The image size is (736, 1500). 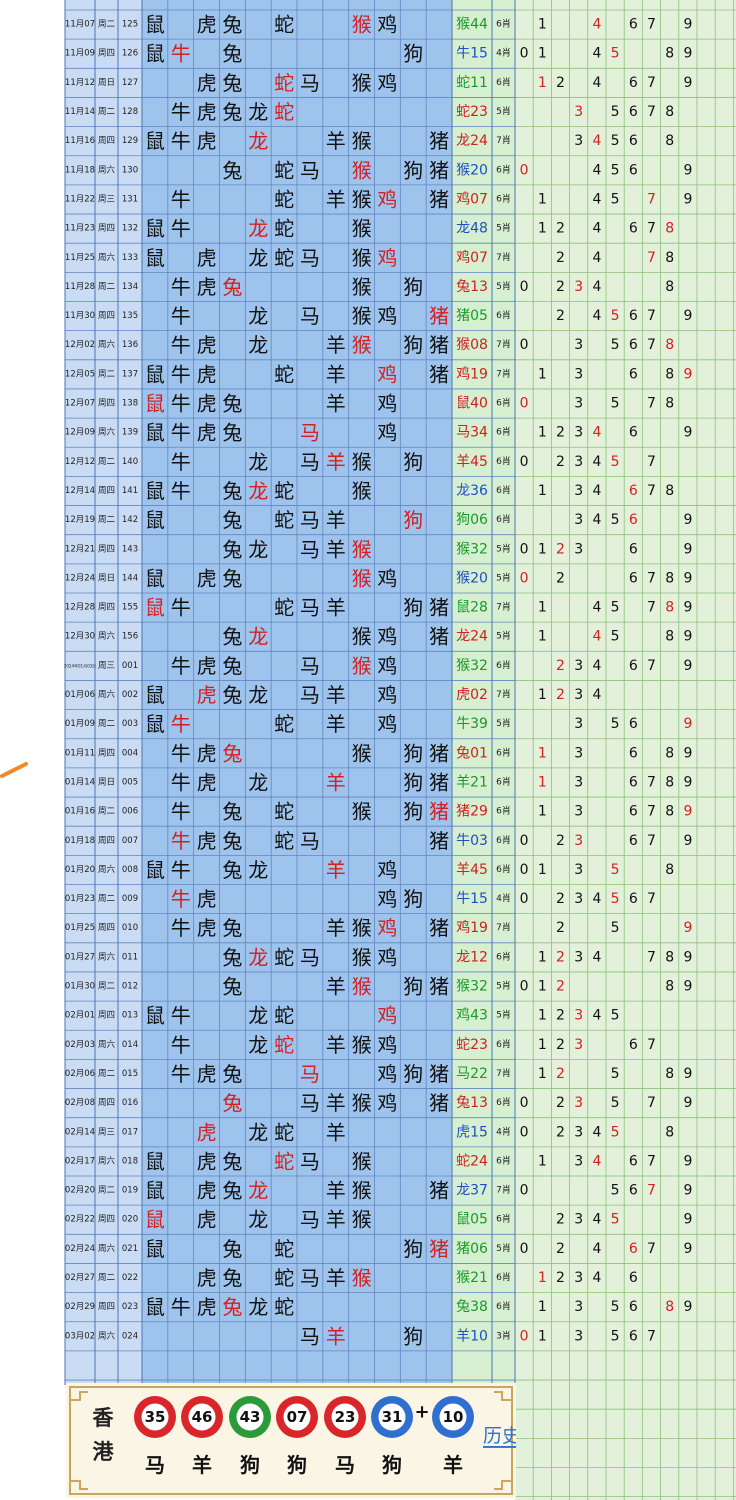 I want to click on zodiac: 猴, so click(x=362, y=25).